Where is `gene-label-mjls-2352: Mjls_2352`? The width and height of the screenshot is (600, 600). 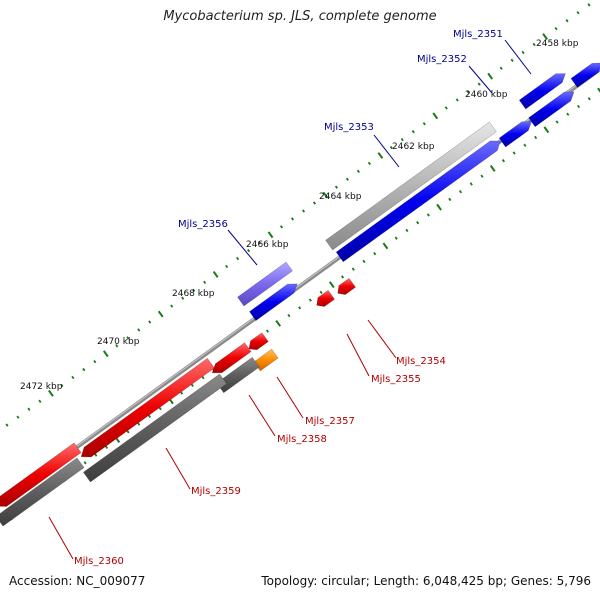 gene-label-mjls-2352: Mjls_2352 is located at coordinates (442, 59).